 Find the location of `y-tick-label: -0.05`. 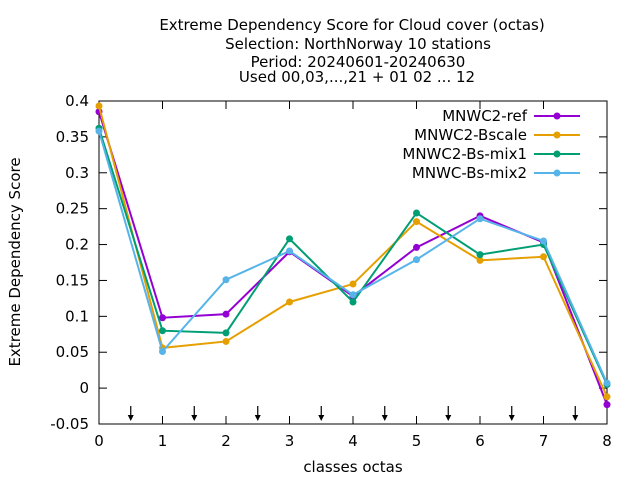

y-tick-label: -0.05 is located at coordinates (69, 424).